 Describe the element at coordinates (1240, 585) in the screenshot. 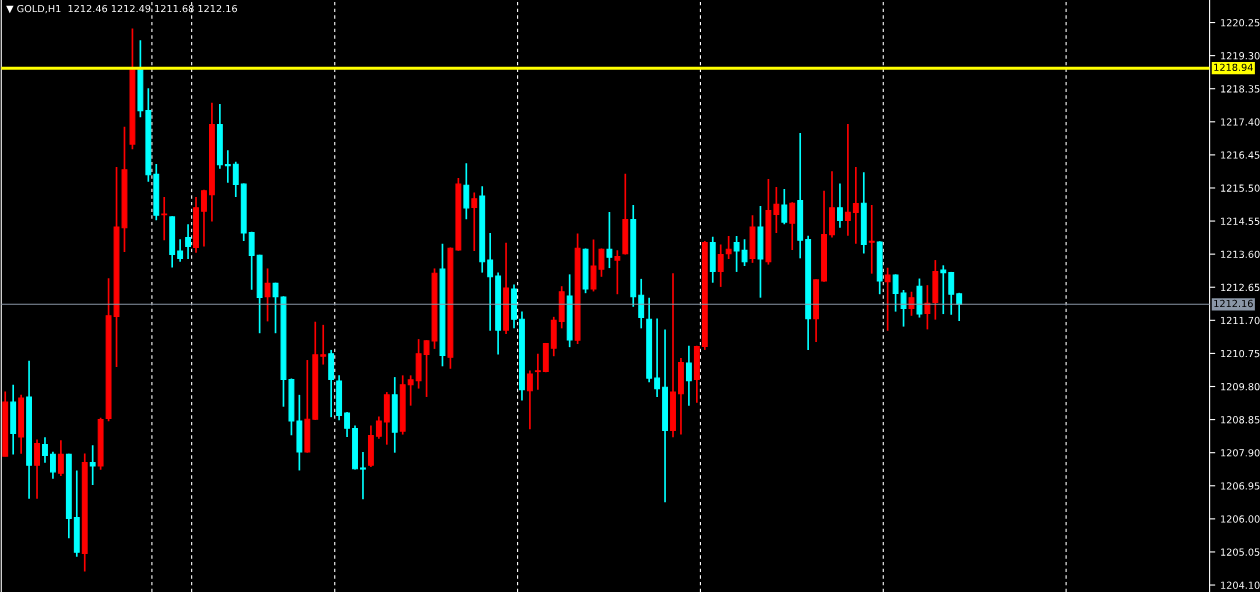

I see `y-tick-label: 1204.10` at that location.